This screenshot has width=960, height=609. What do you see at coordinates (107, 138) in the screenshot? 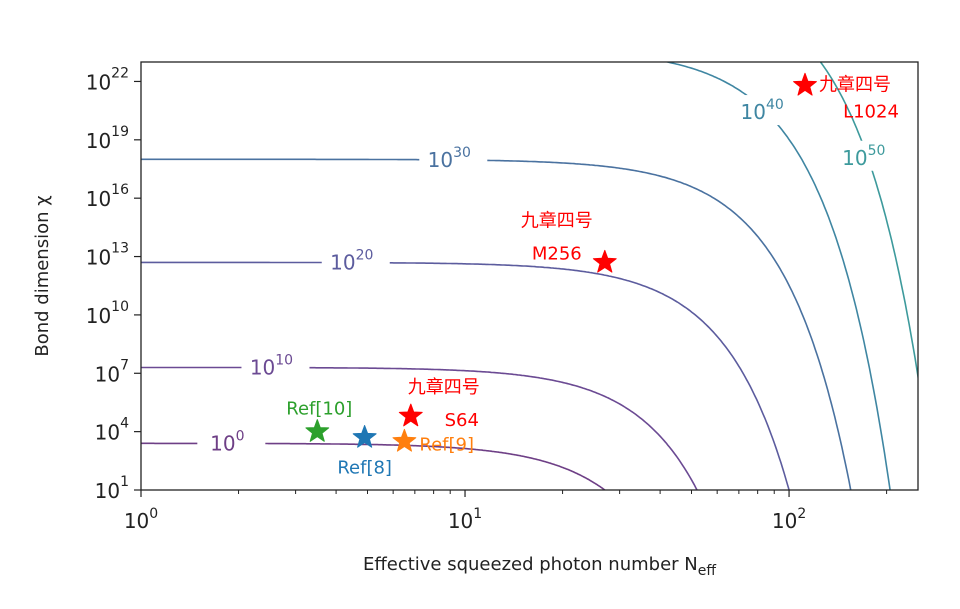
I see `y-tick-label: 10¹⁹` at bounding box center [107, 138].